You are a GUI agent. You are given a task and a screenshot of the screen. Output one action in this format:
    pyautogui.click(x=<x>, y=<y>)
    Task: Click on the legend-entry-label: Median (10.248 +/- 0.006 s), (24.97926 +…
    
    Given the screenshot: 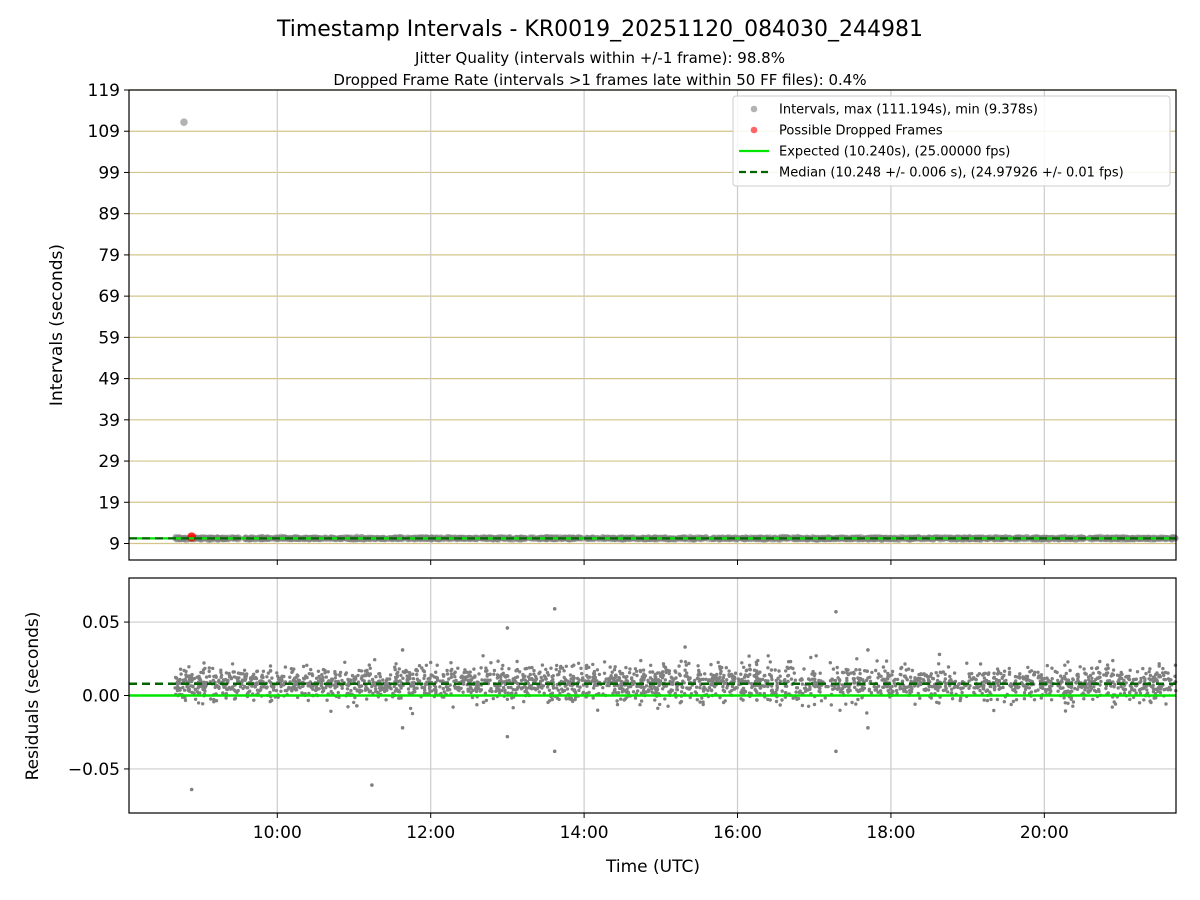 What is the action you would take?
    pyautogui.click(x=951, y=173)
    